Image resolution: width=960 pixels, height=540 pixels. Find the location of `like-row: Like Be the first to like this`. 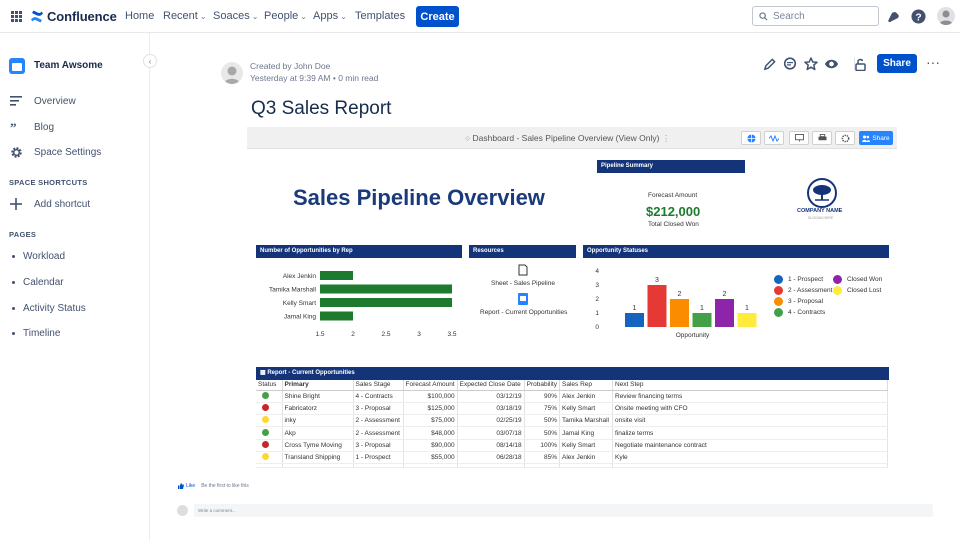

like-row: Like Be the first to like this is located at coordinates (213, 486).